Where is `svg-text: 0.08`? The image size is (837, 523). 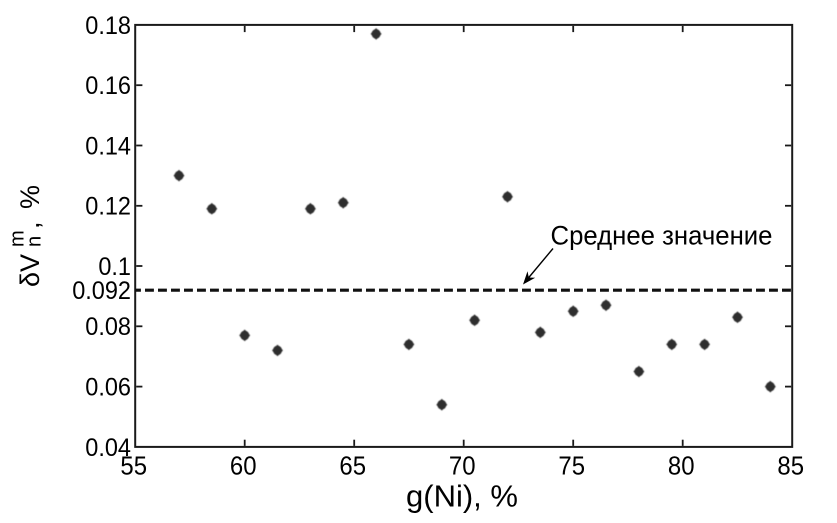 svg-text: 0.08 is located at coordinates (108, 327).